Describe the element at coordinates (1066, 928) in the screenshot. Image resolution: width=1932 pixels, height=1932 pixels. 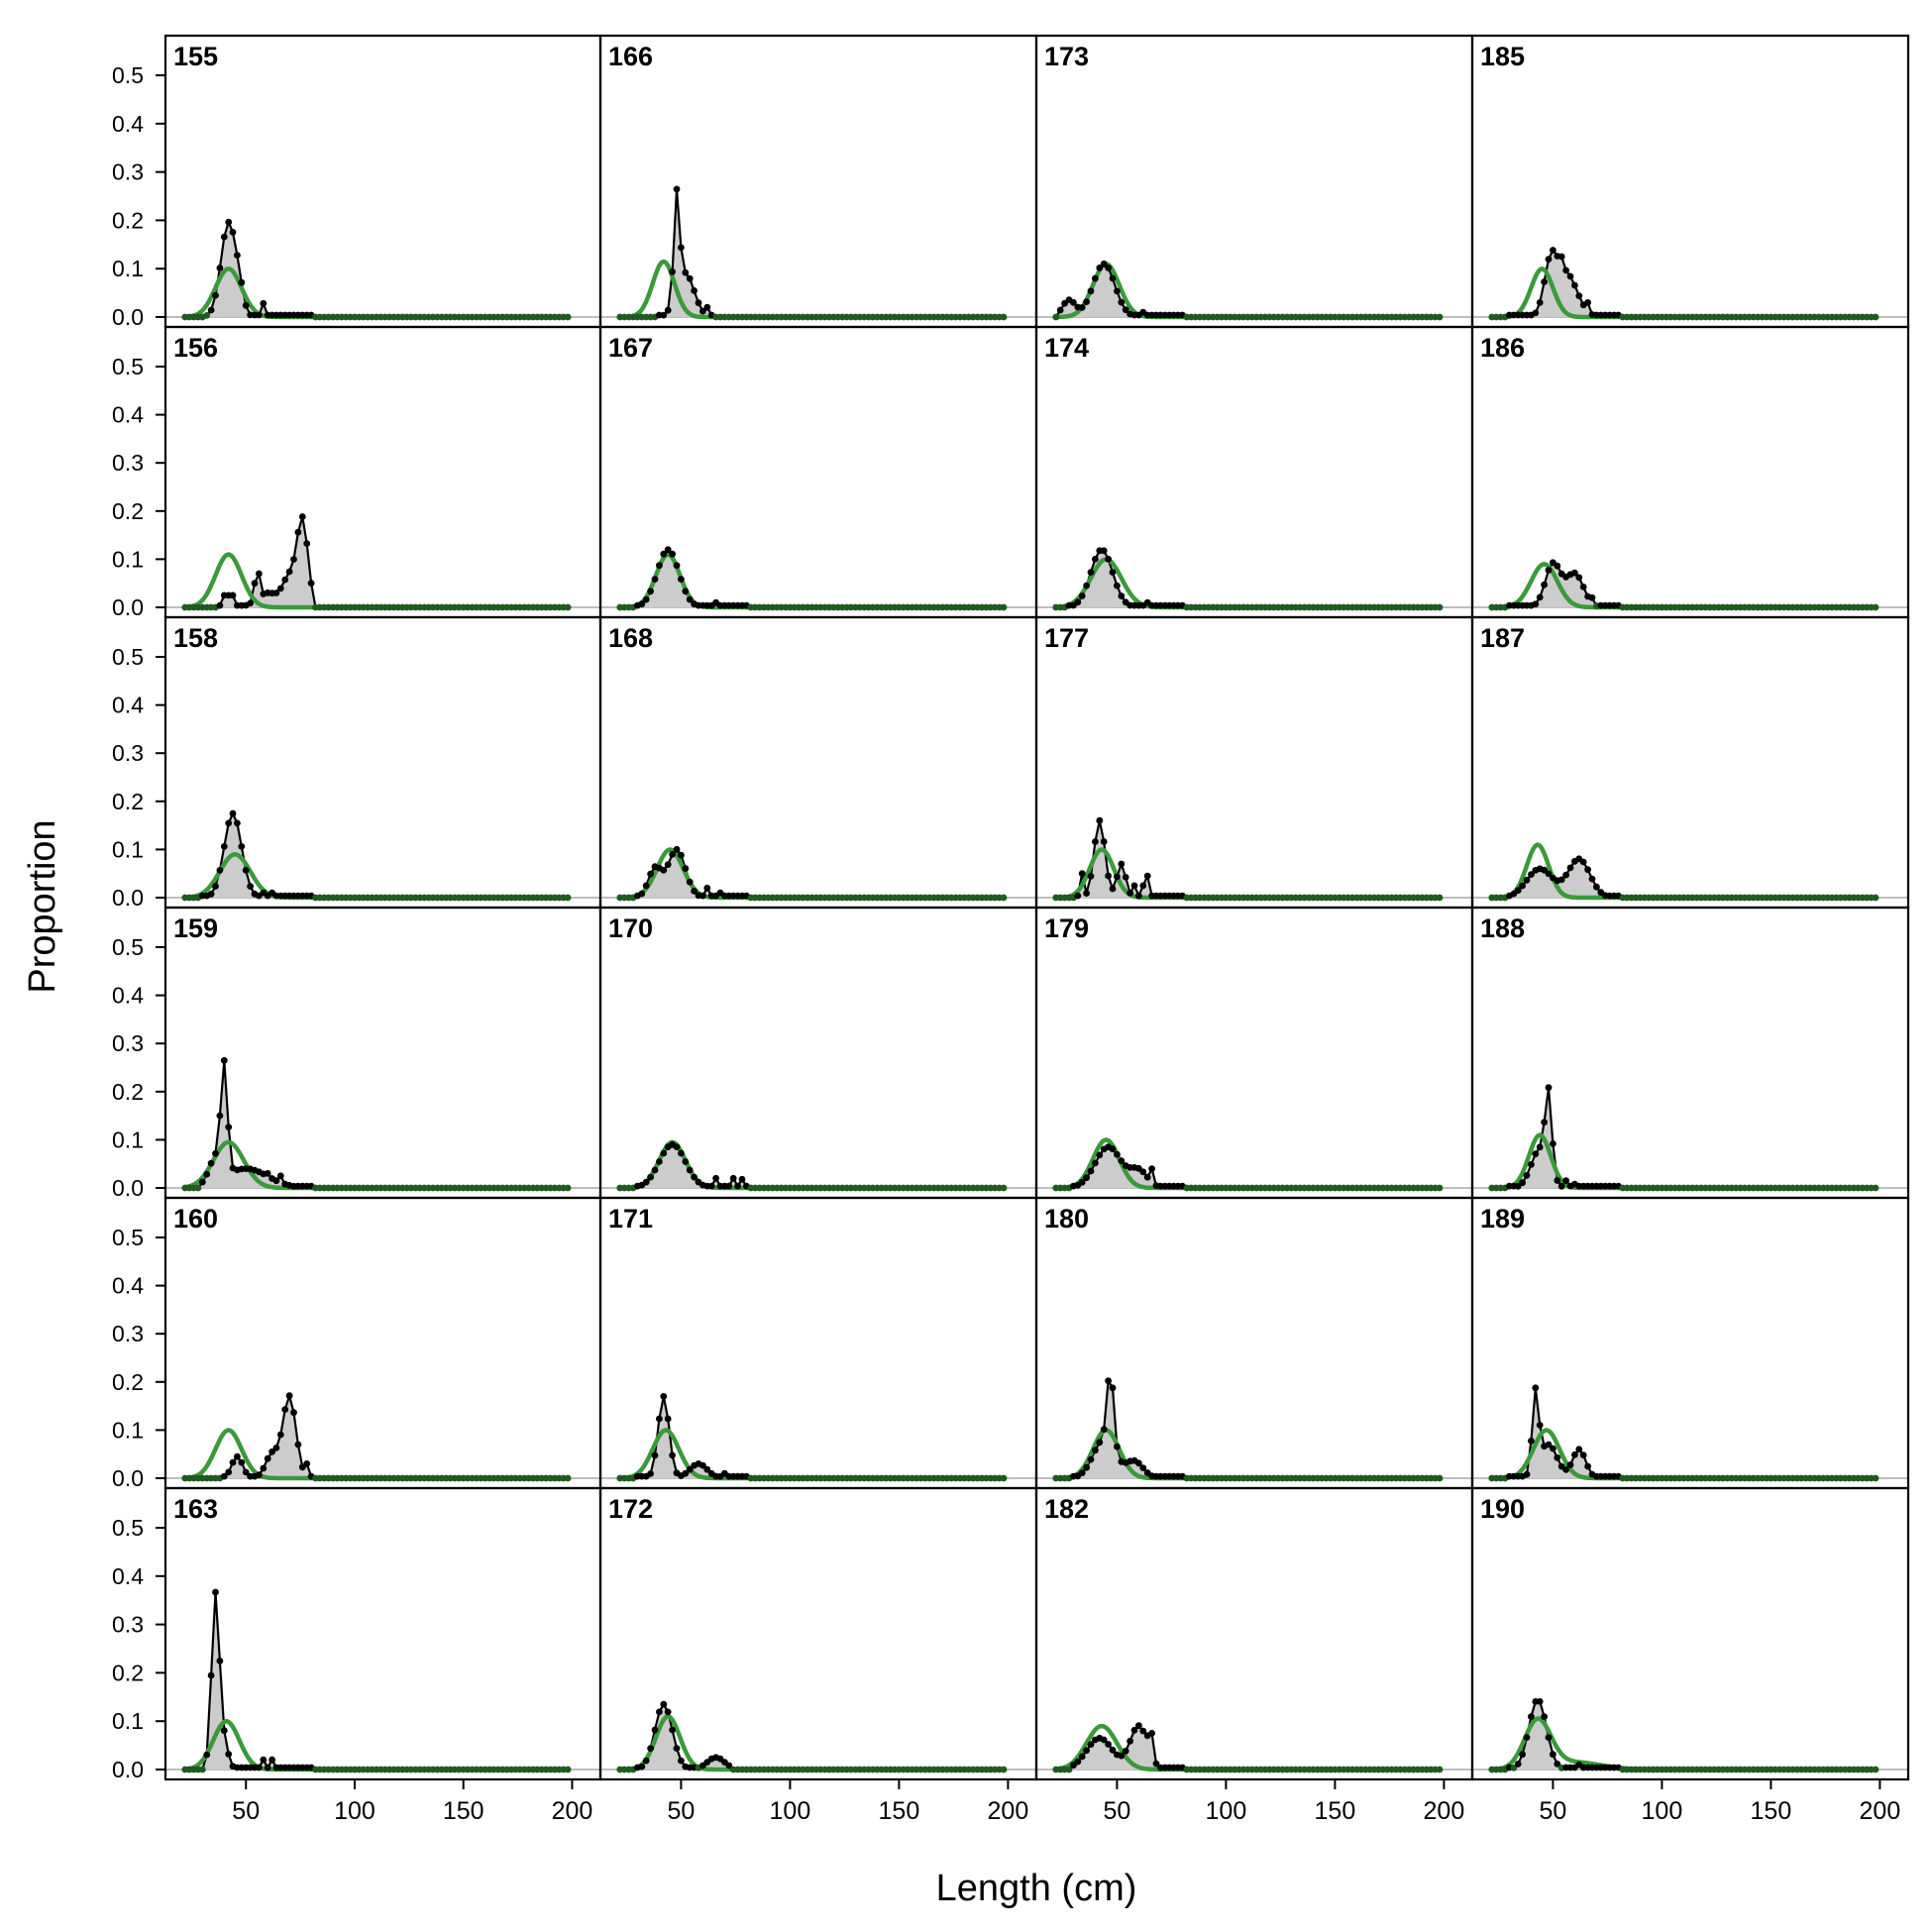
I see `panel-label: 179` at that location.